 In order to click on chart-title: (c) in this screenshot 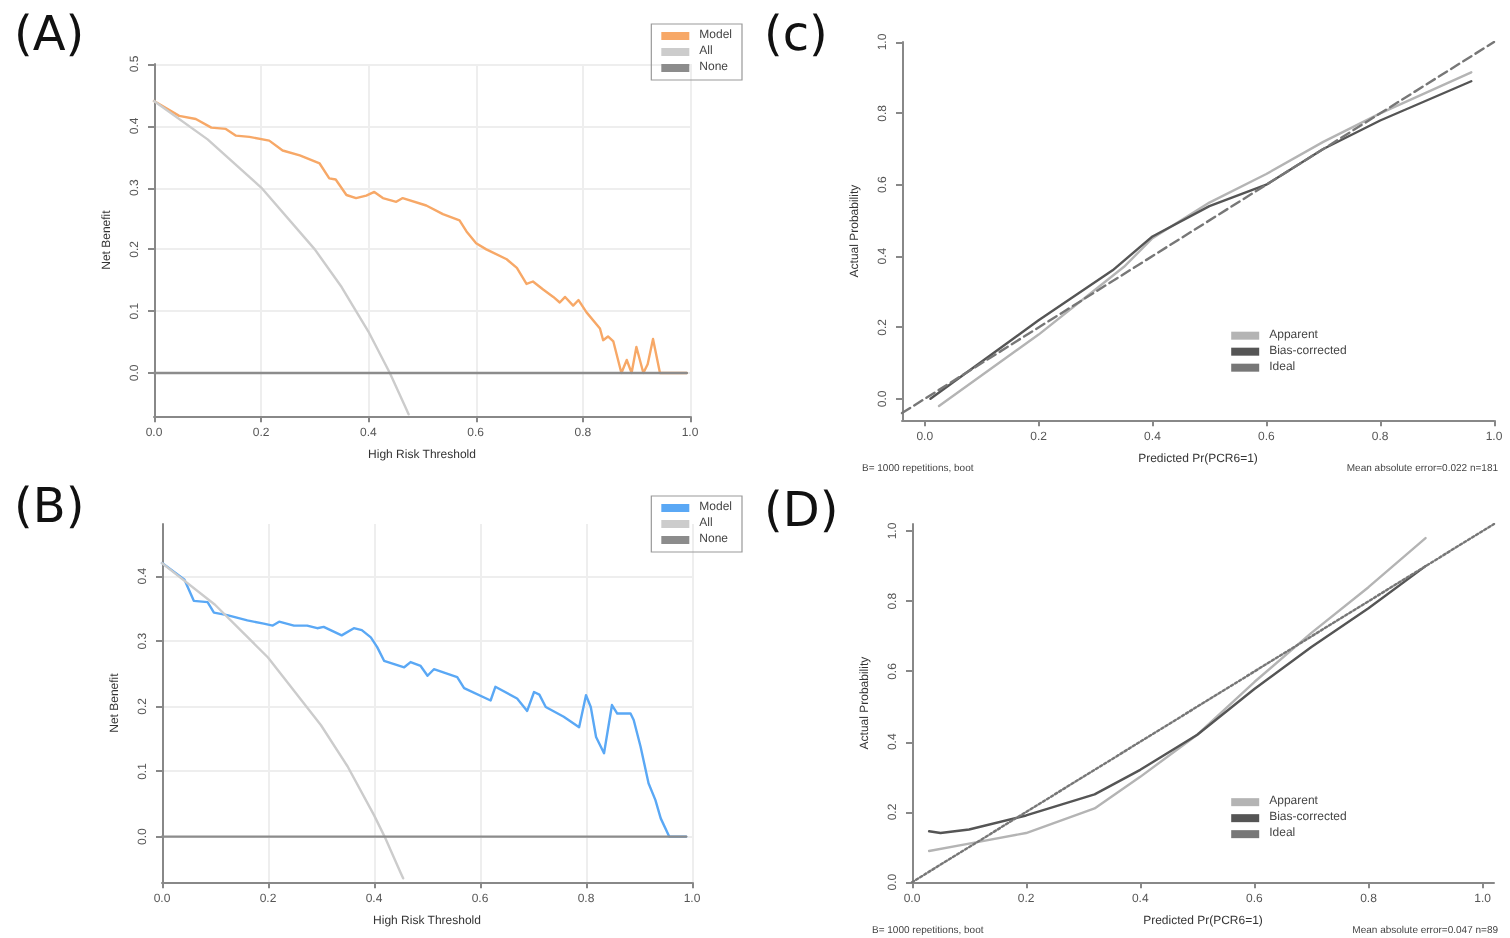, I will do `click(796, 34)`.